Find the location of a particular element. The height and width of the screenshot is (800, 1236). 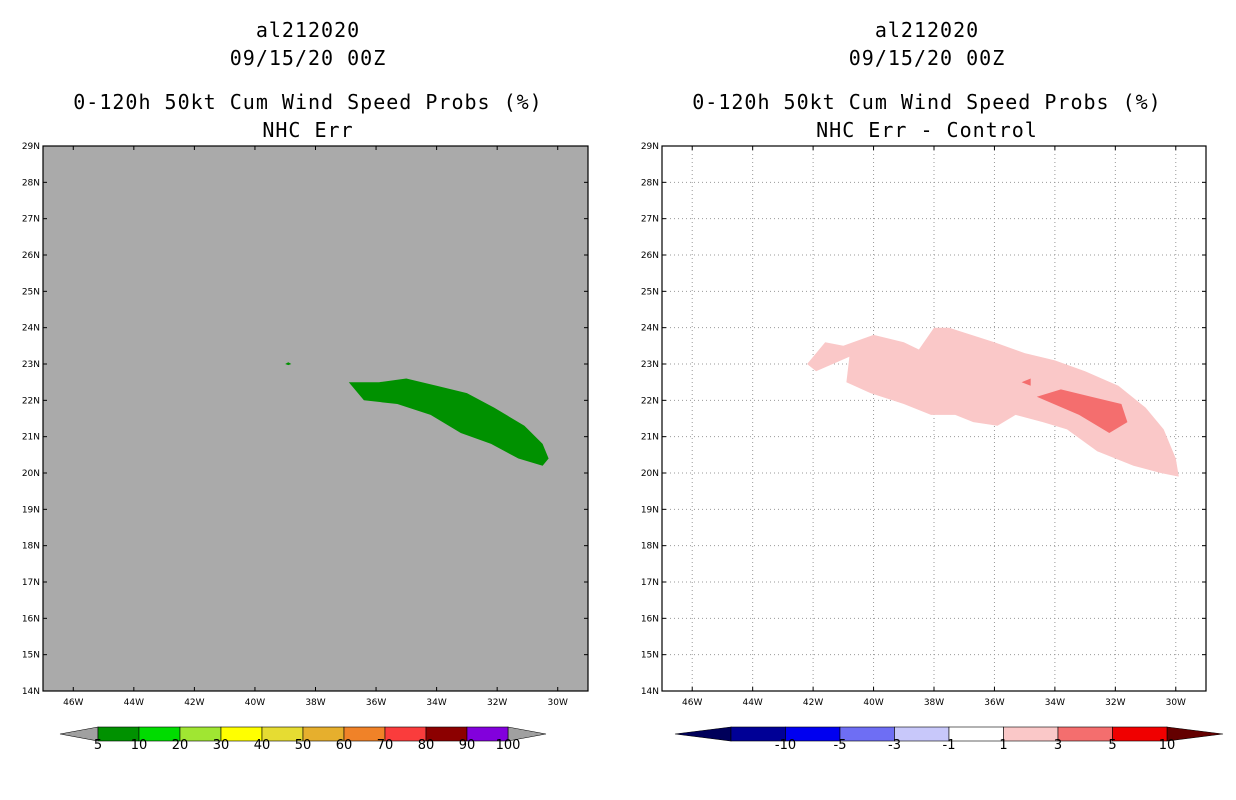

colorbar-label: 80 is located at coordinates (426, 745).